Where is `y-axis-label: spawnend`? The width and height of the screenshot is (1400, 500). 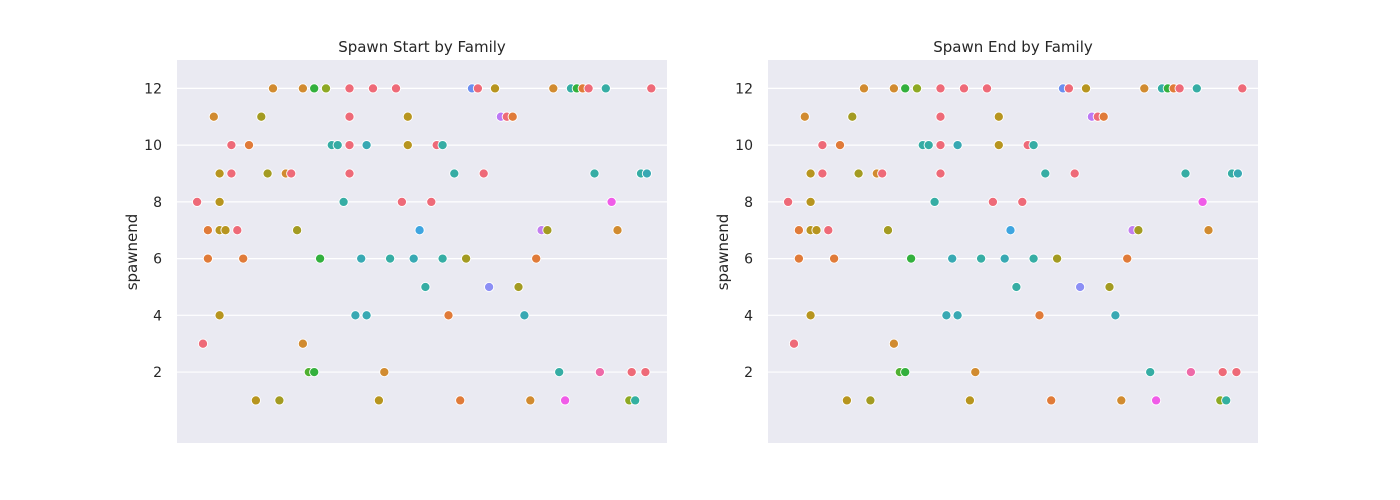
y-axis-label: spawnend is located at coordinates (723, 252).